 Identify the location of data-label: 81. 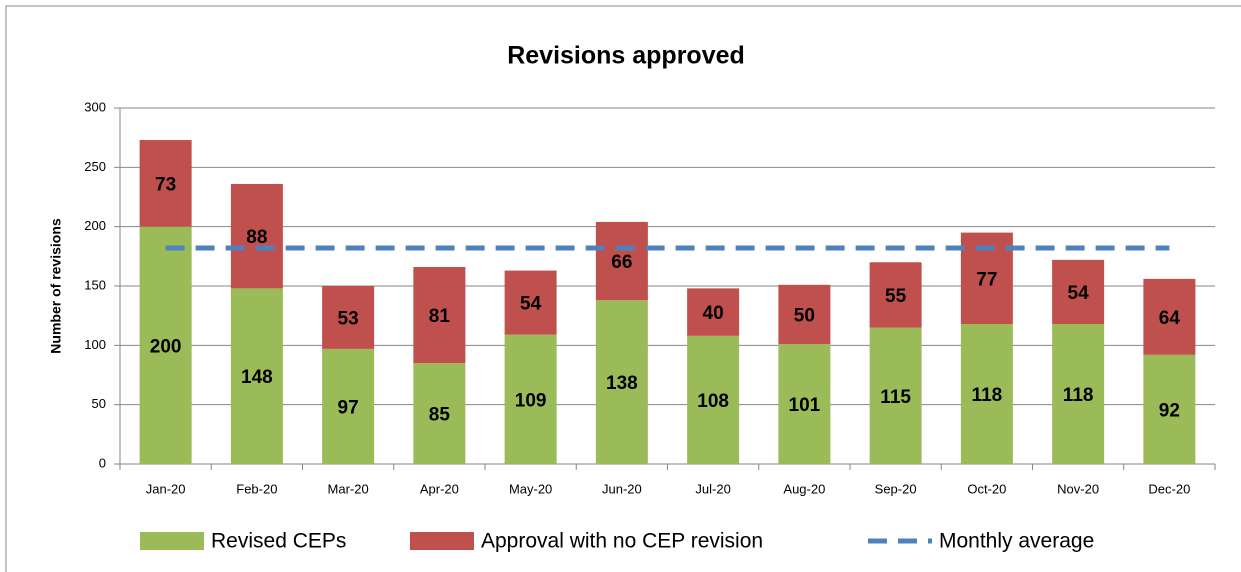
(440, 316).